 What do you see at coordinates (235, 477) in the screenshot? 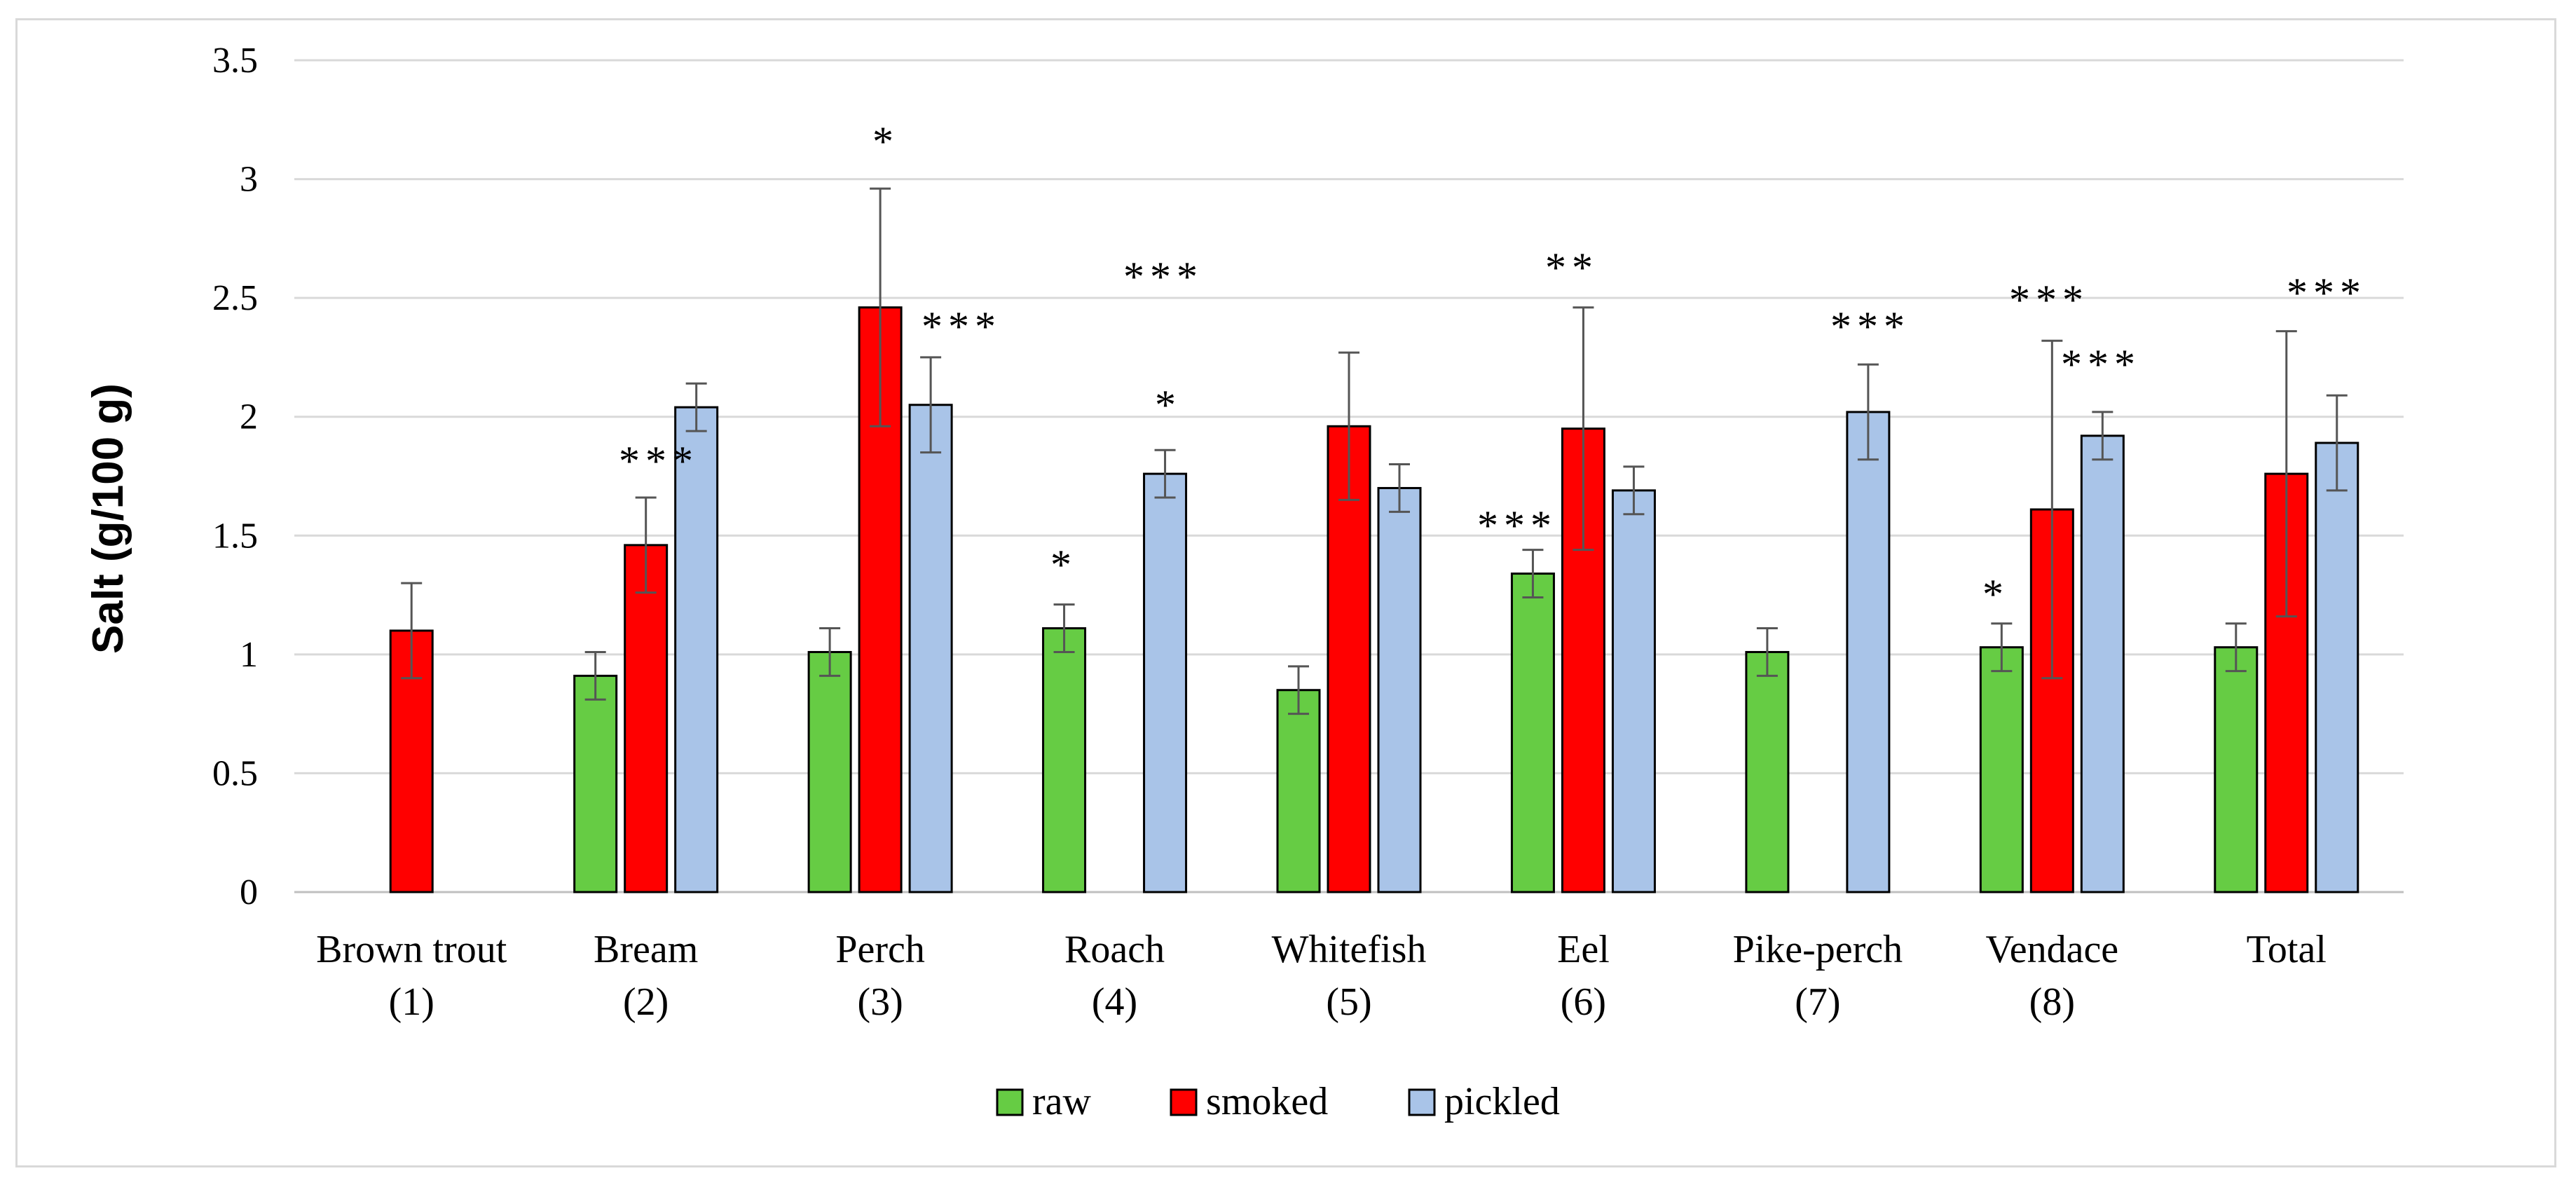
I see `y-axis-ticks: 0 0.5 1 1.5 2 2.5 3 3.5` at bounding box center [235, 477].